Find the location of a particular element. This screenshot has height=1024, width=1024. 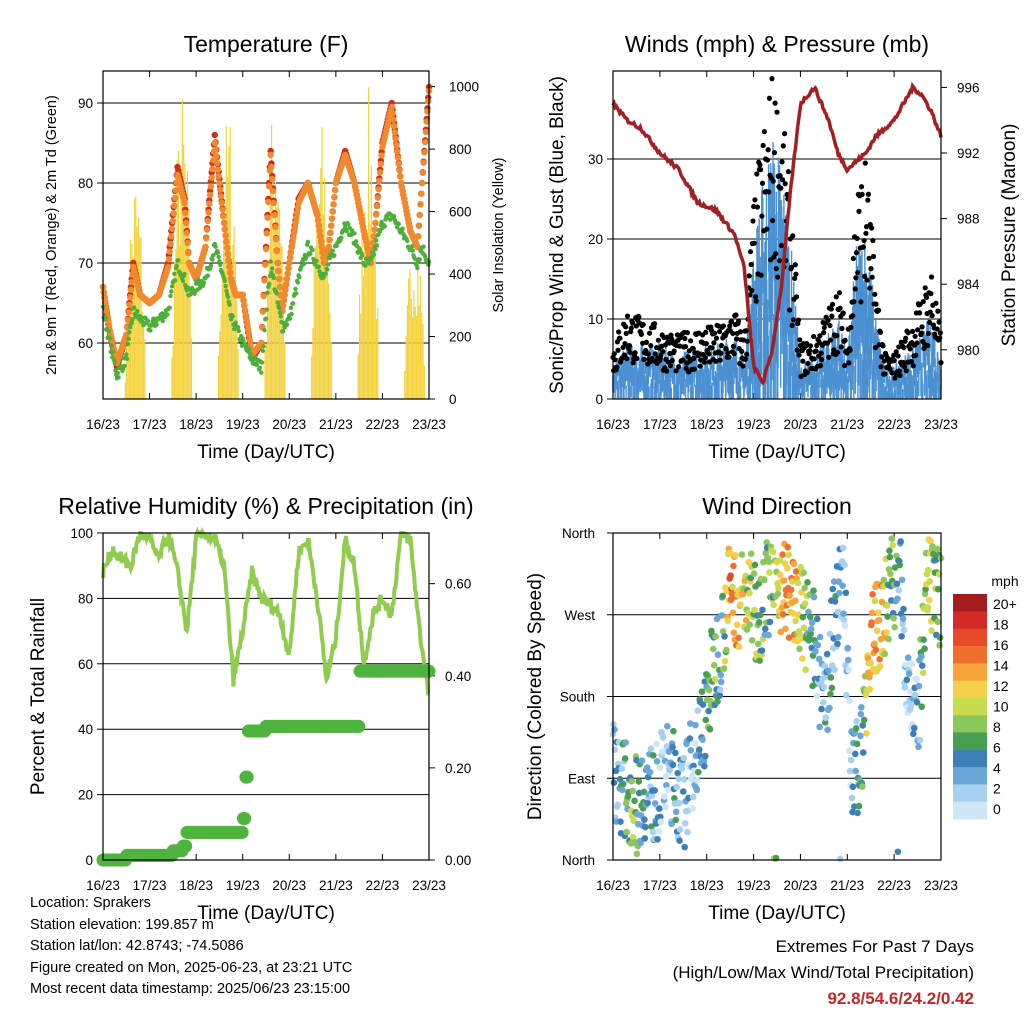

x-tick-label: 19/23 is located at coordinates (754, 424).